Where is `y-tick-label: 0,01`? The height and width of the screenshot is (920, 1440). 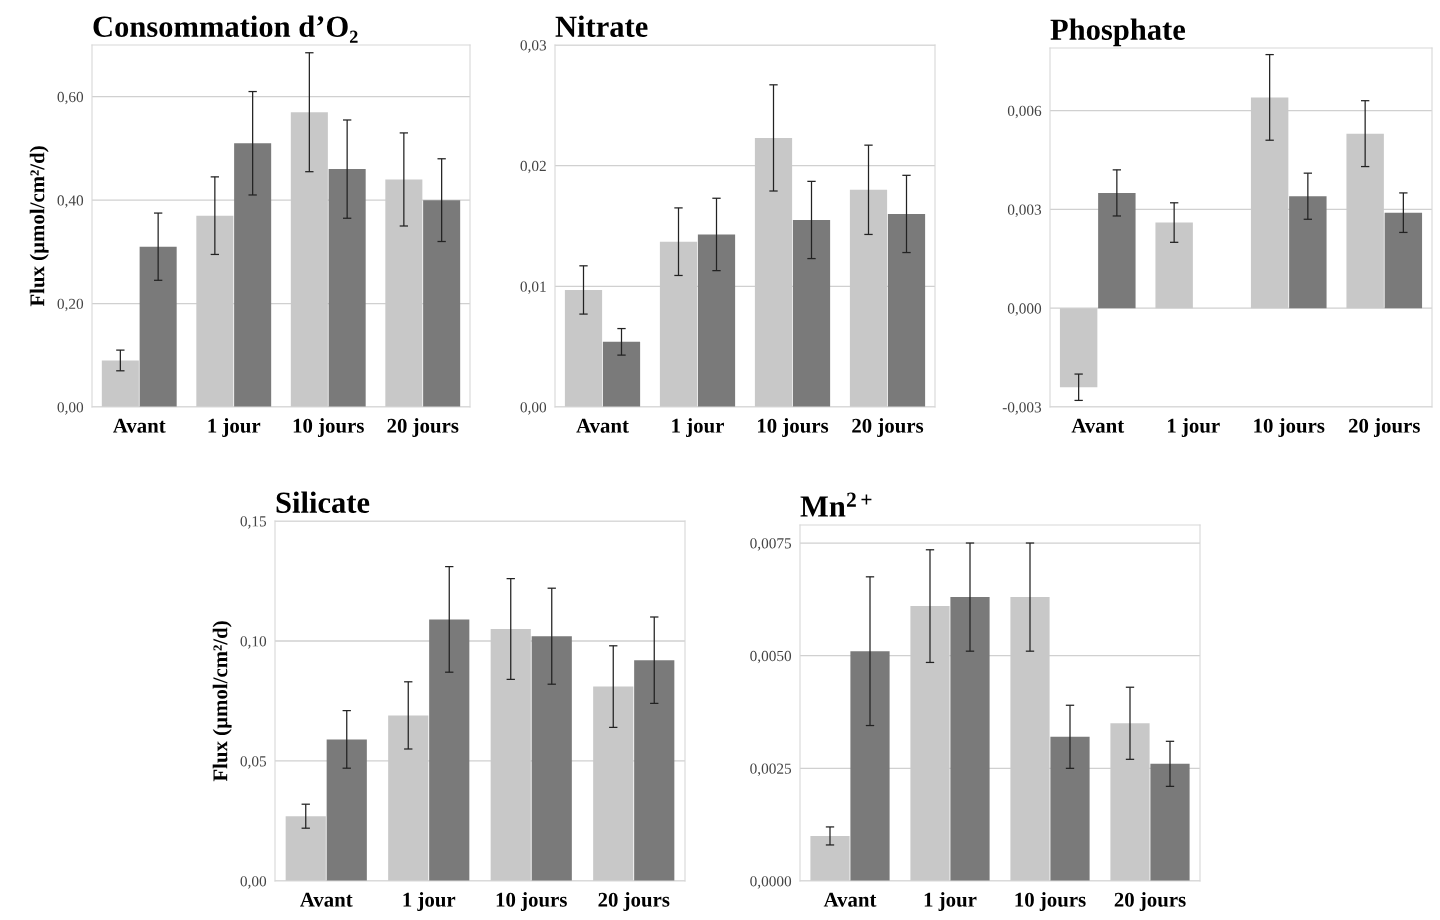 y-tick-label: 0,01 is located at coordinates (533, 287).